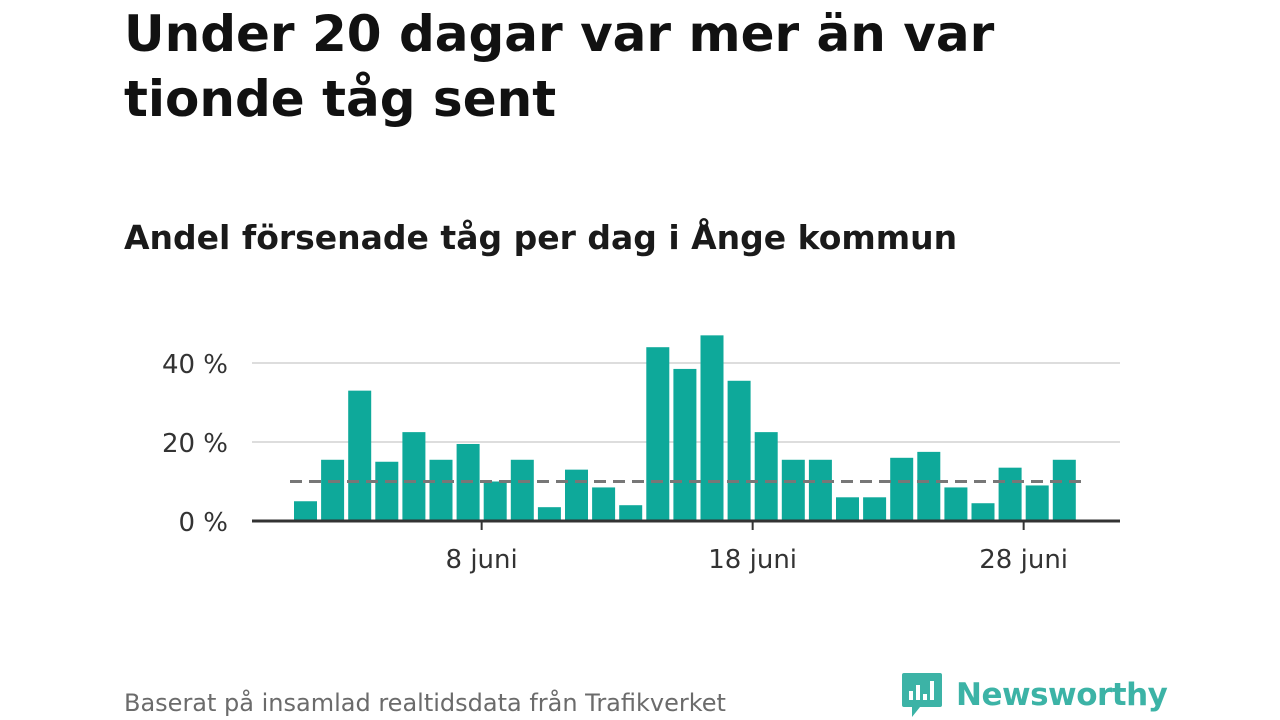  What do you see at coordinates (195, 365) in the screenshot?
I see `y-tick-label: 40 %` at bounding box center [195, 365].